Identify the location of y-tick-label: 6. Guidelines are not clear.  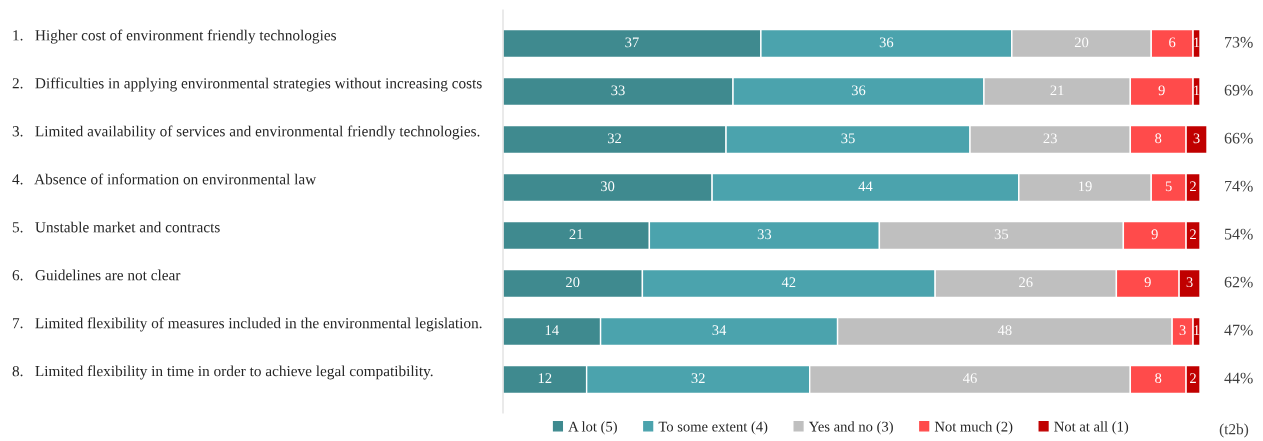
(96, 275).